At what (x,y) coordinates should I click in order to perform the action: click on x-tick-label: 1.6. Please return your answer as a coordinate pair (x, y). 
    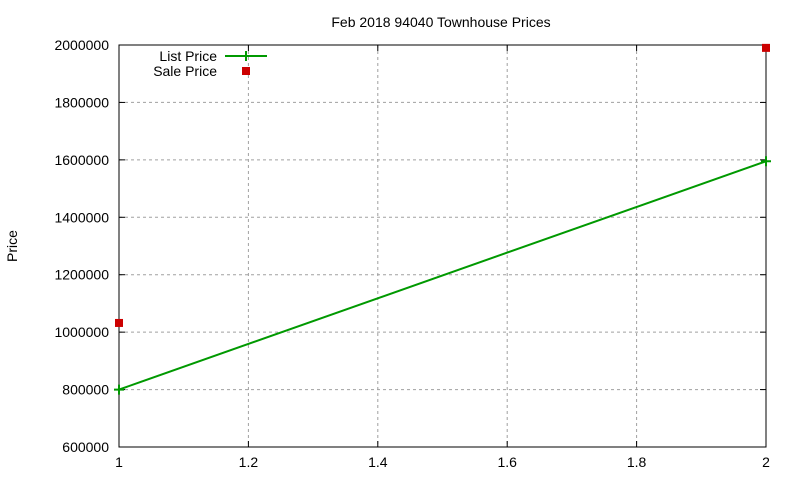
    Looking at the image, I should click on (507, 462).